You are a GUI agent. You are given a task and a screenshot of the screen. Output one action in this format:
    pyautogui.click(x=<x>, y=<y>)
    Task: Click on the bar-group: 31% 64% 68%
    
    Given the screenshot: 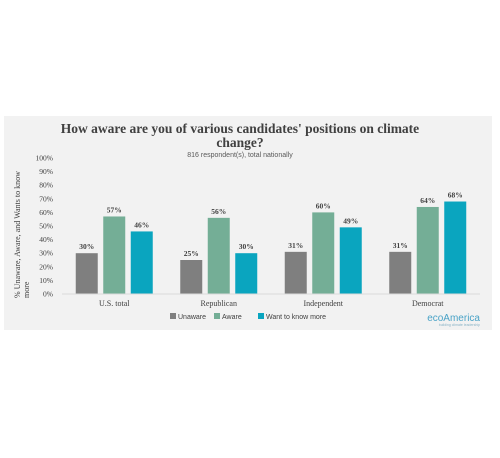 What is the action you would take?
    pyautogui.click(x=428, y=242)
    